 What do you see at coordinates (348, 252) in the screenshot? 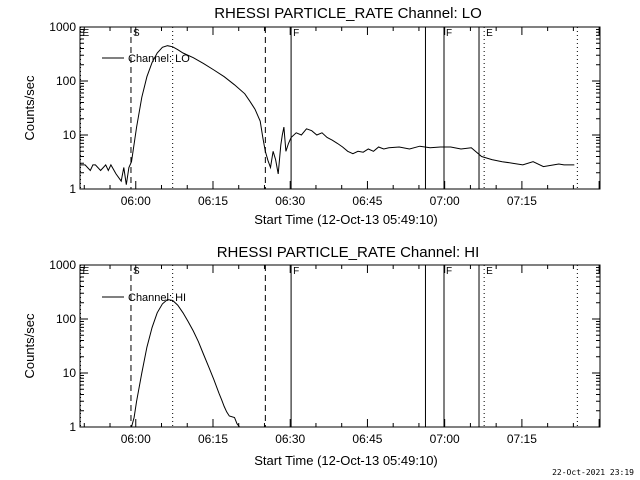
I see `chart-title: RHESSI PARTICLE_RATE Channel: HI` at bounding box center [348, 252].